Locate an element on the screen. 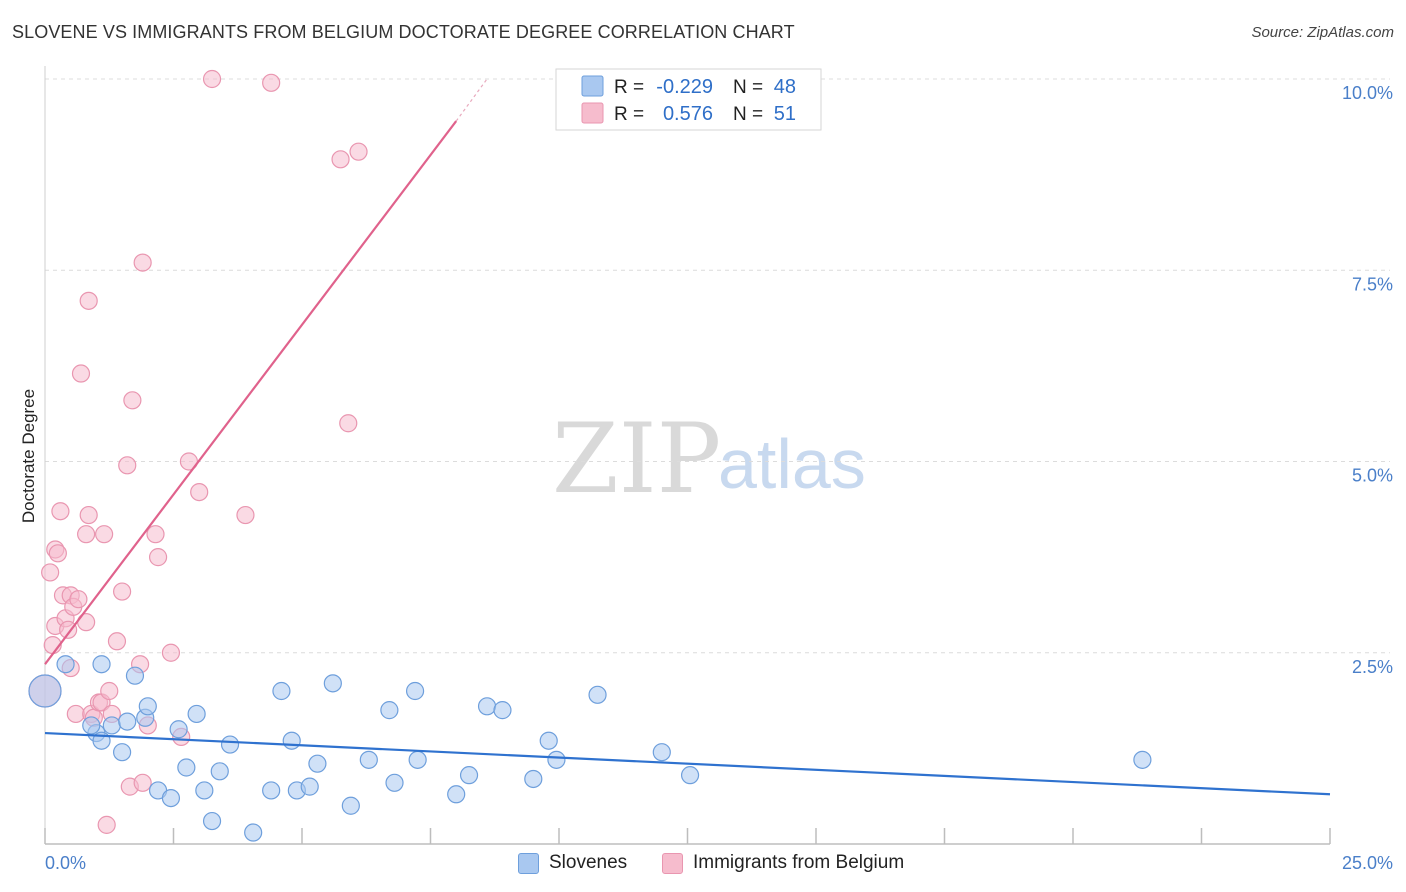  watermark-zip: ZIP is located at coordinates (636, 459).